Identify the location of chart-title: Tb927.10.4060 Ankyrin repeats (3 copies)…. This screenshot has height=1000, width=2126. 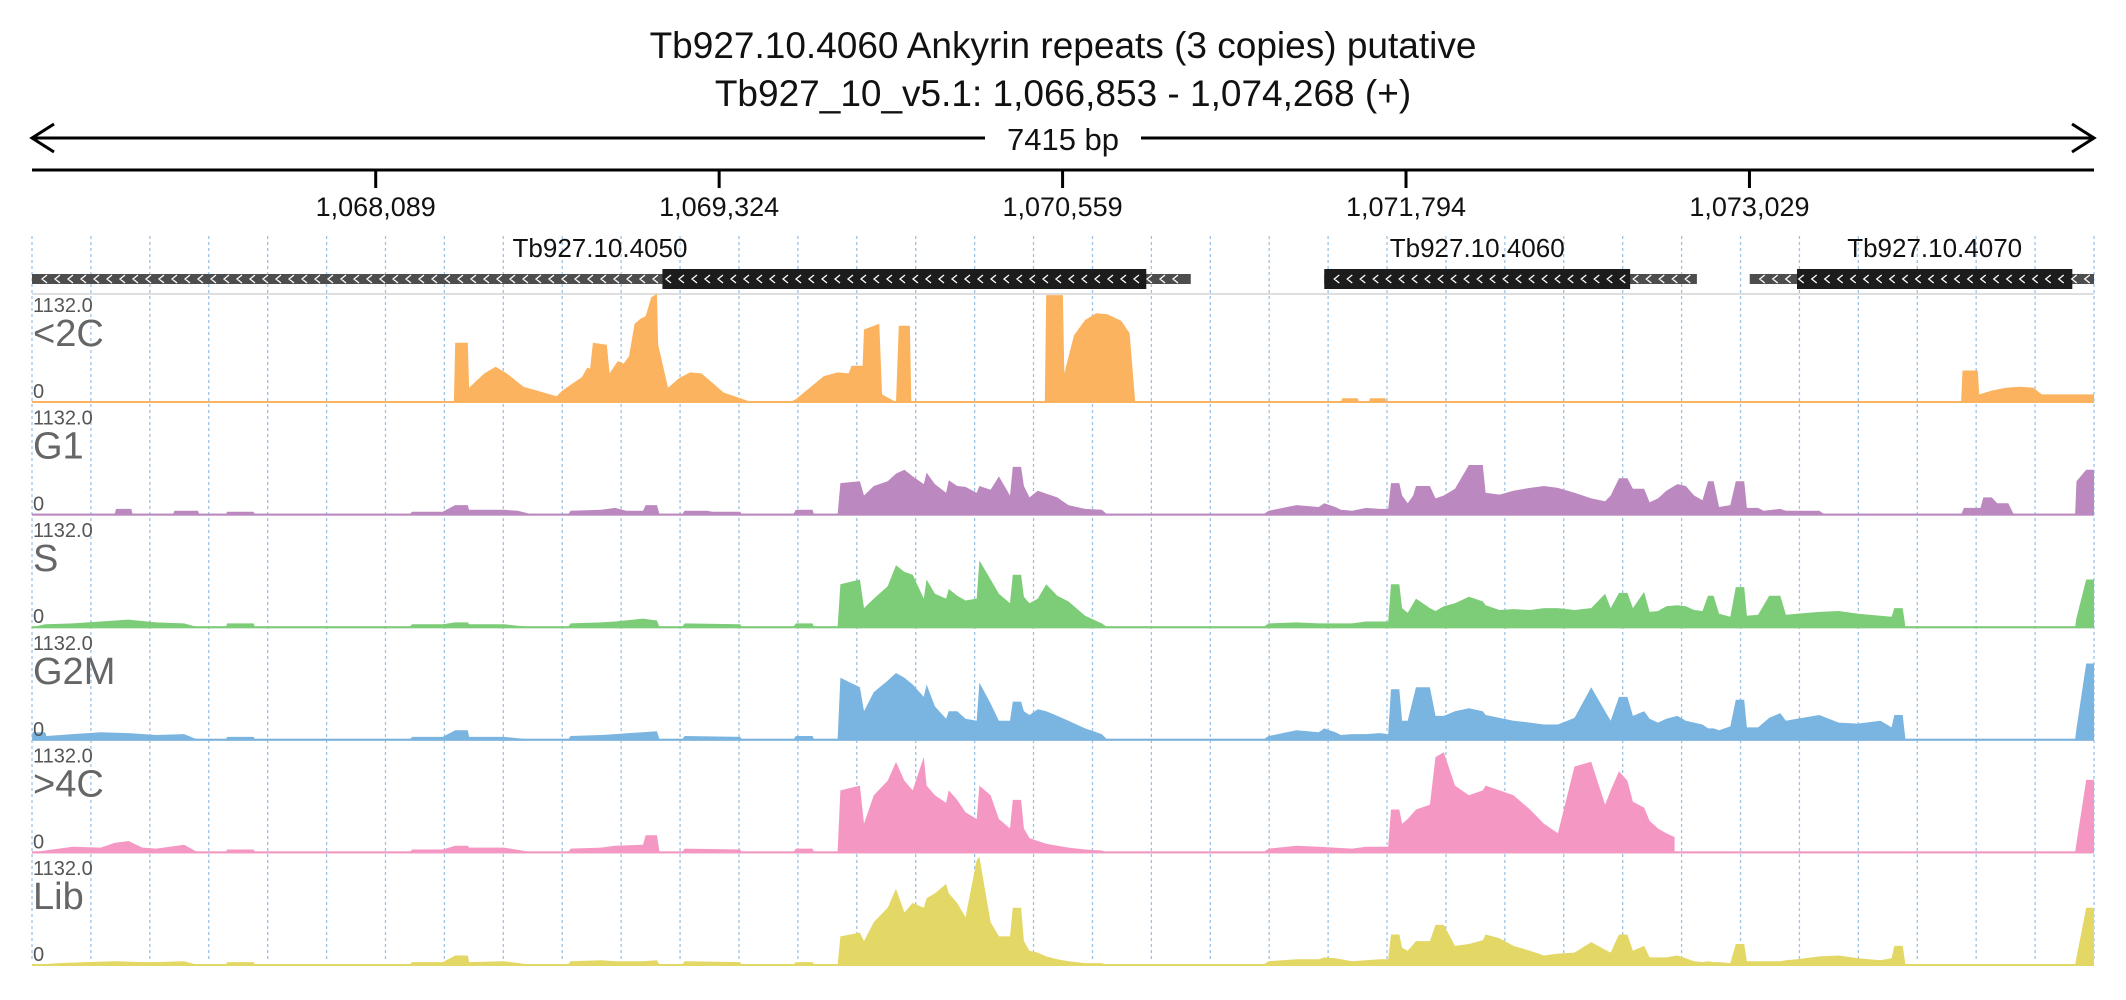
(1063, 45).